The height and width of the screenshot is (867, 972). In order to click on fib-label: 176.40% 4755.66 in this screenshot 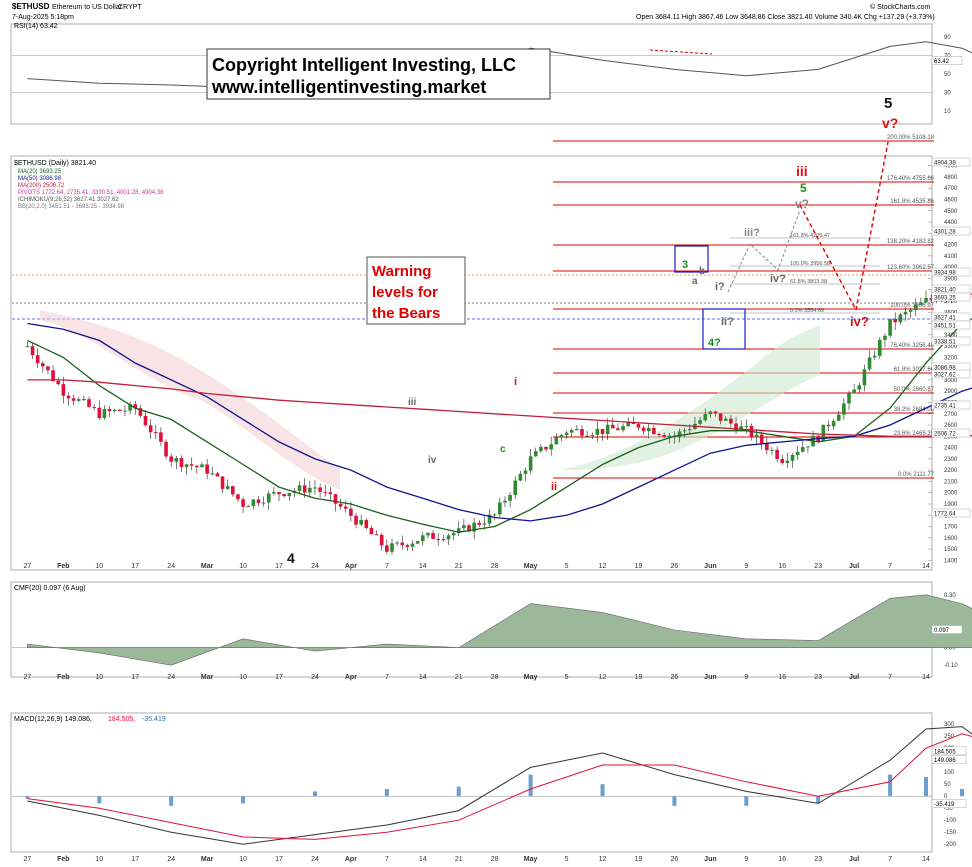, I will do `click(911, 179)`.